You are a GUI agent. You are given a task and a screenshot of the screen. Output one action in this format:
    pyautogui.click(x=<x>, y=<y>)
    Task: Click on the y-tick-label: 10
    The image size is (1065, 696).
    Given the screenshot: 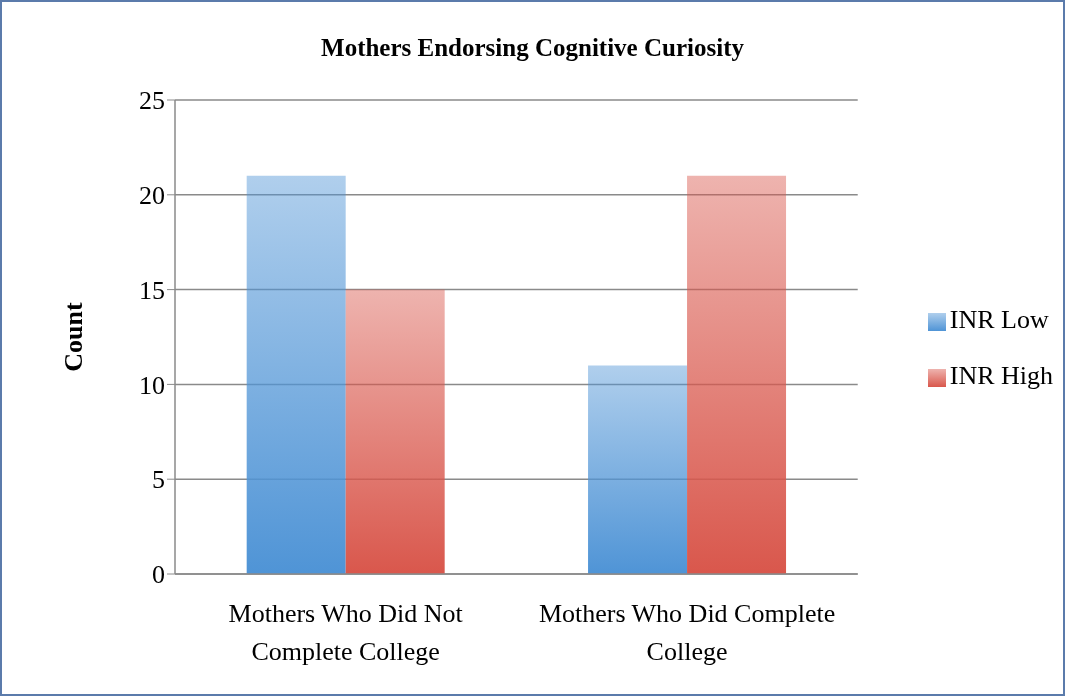 What is the action you would take?
    pyautogui.click(x=152, y=385)
    